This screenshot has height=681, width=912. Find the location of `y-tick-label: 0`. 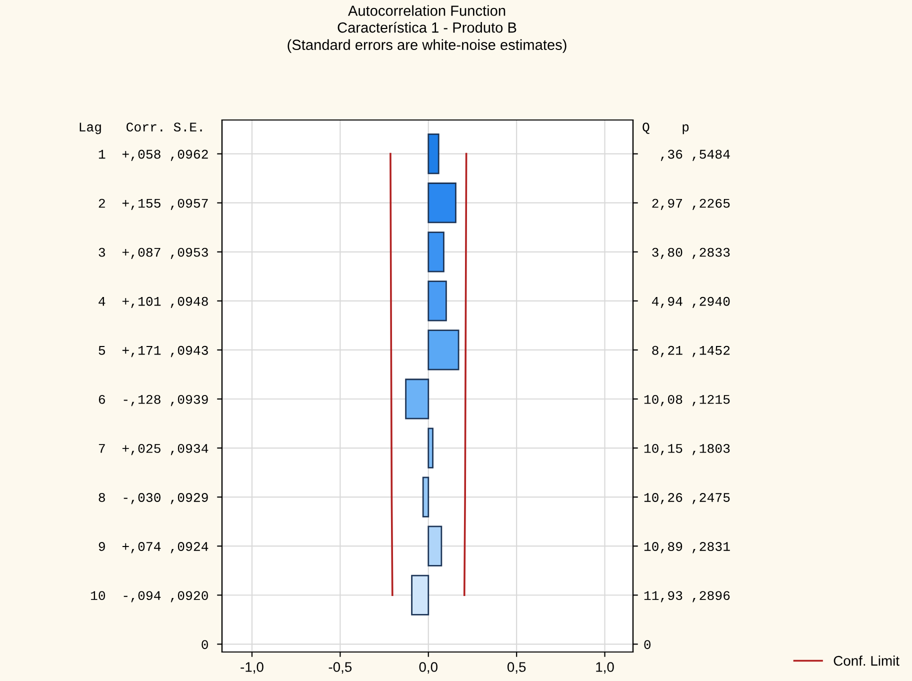

y-tick-label: 0 is located at coordinates (205, 645).